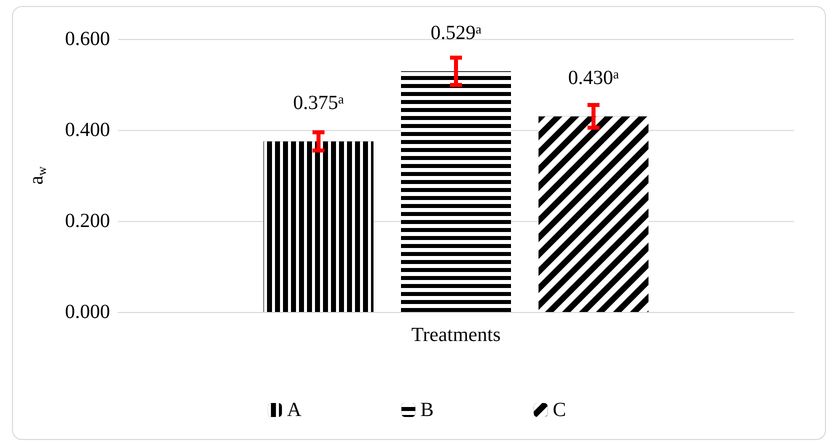 This screenshot has width=834, height=447. I want to click on y-axis-title: aw, so click(37, 175).